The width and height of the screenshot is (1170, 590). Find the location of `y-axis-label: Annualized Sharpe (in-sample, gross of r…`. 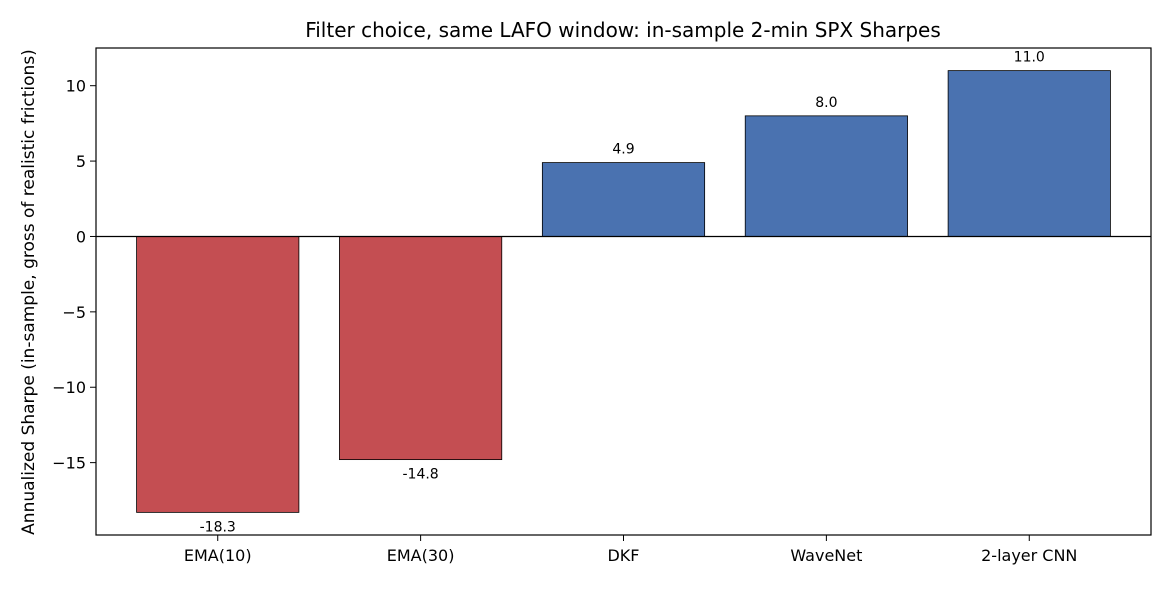

y-axis-label: Annualized Sharpe (in-sample, gross of r… is located at coordinates (29, 292).